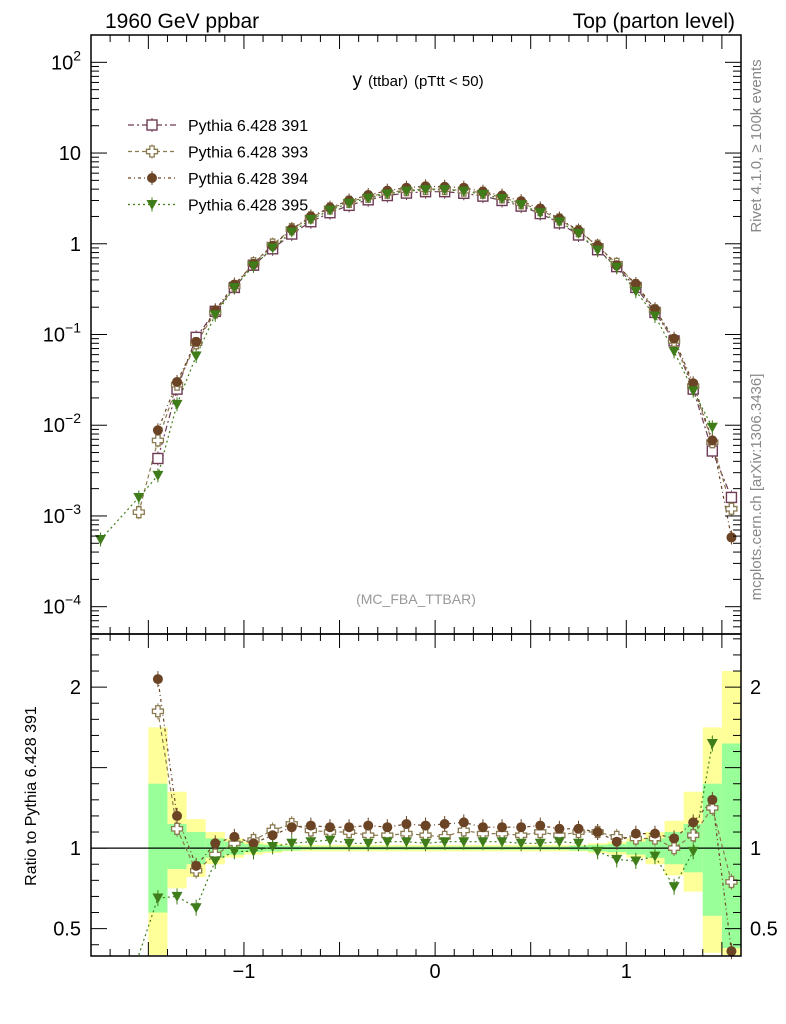  What do you see at coordinates (248, 179) in the screenshot?
I see `legend-label: Pythia 6.428 394` at bounding box center [248, 179].